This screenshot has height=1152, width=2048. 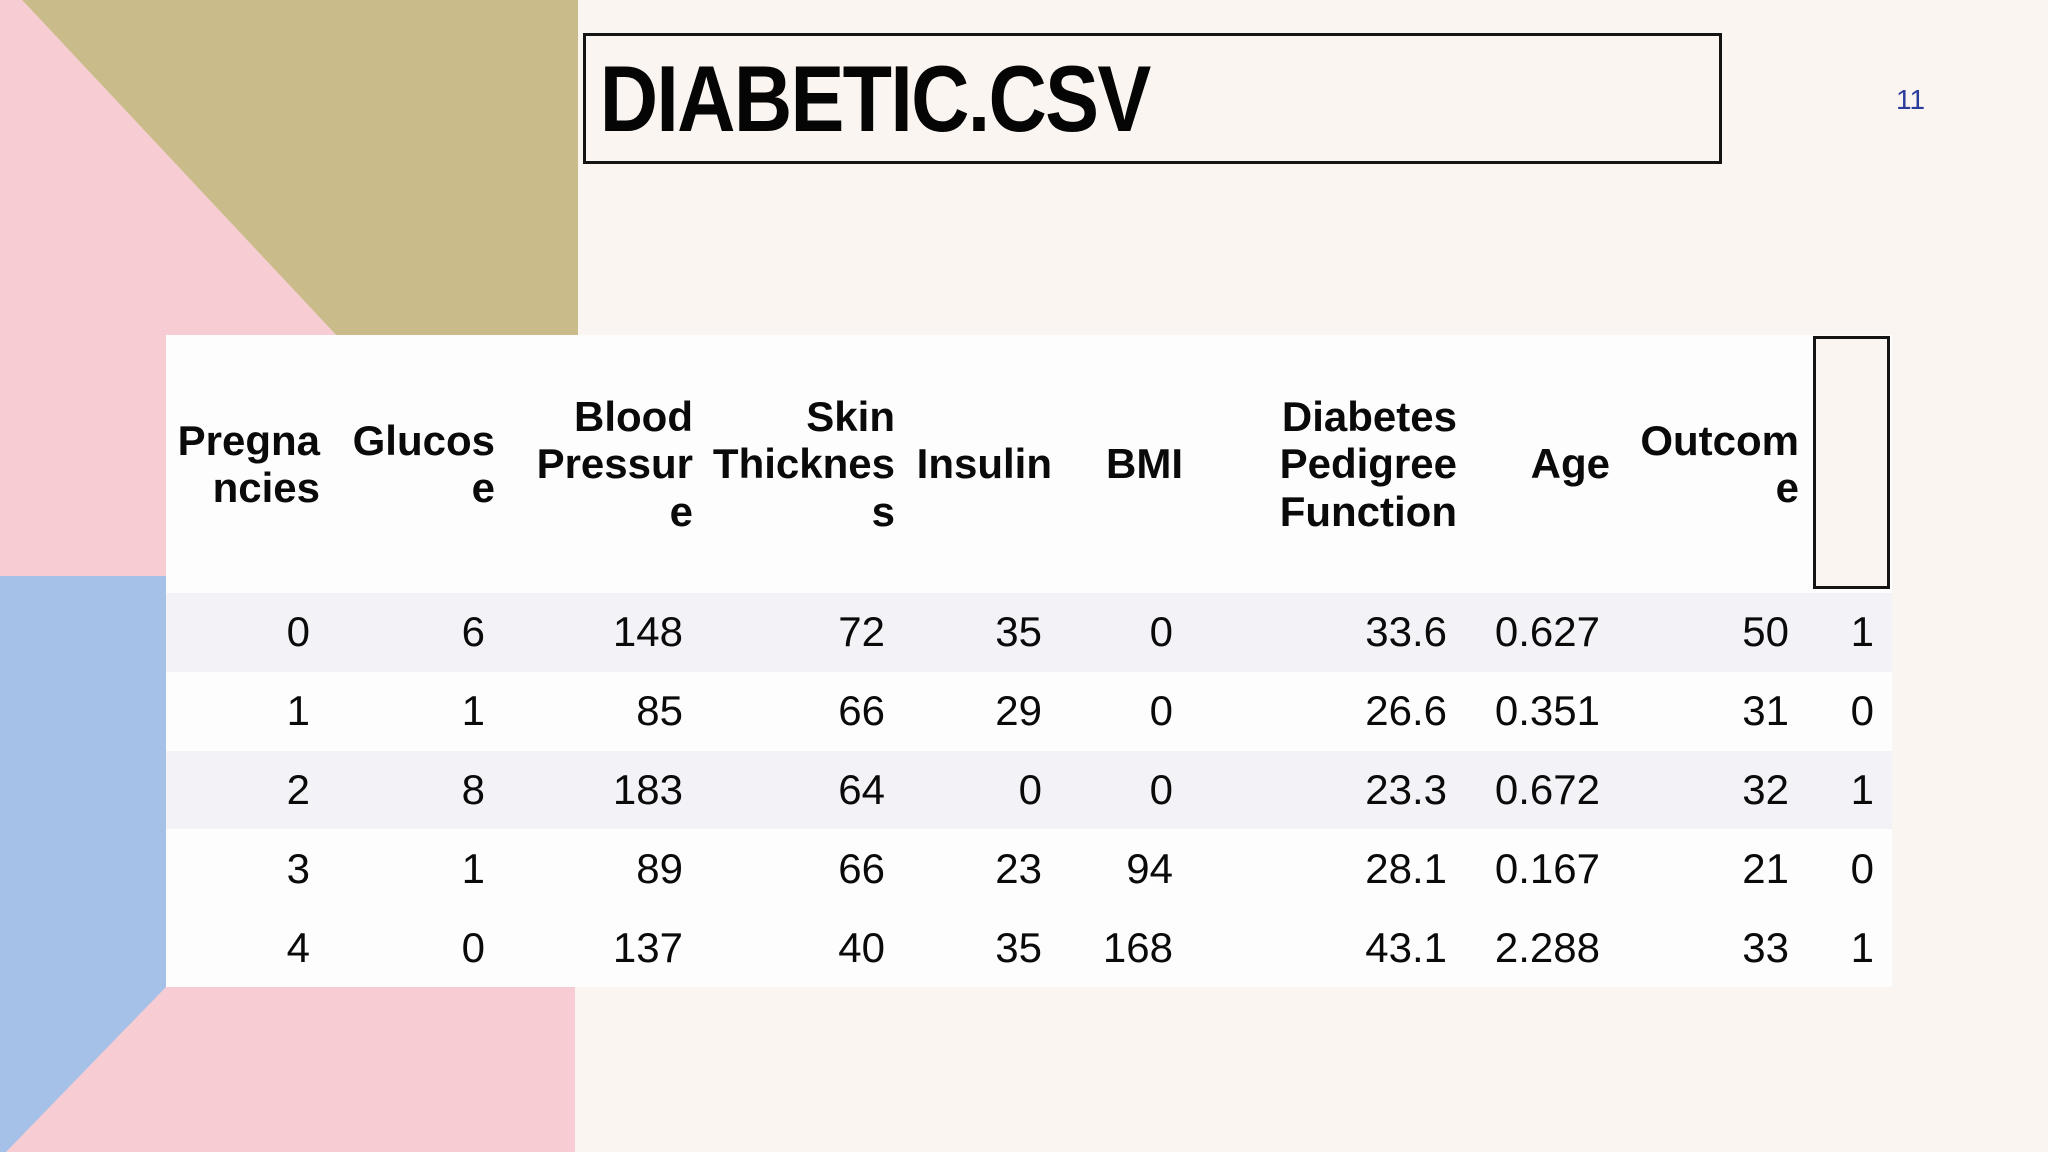 I want to click on column-header-blood-pressure: Blood Pressur e, so click(x=614, y=464).